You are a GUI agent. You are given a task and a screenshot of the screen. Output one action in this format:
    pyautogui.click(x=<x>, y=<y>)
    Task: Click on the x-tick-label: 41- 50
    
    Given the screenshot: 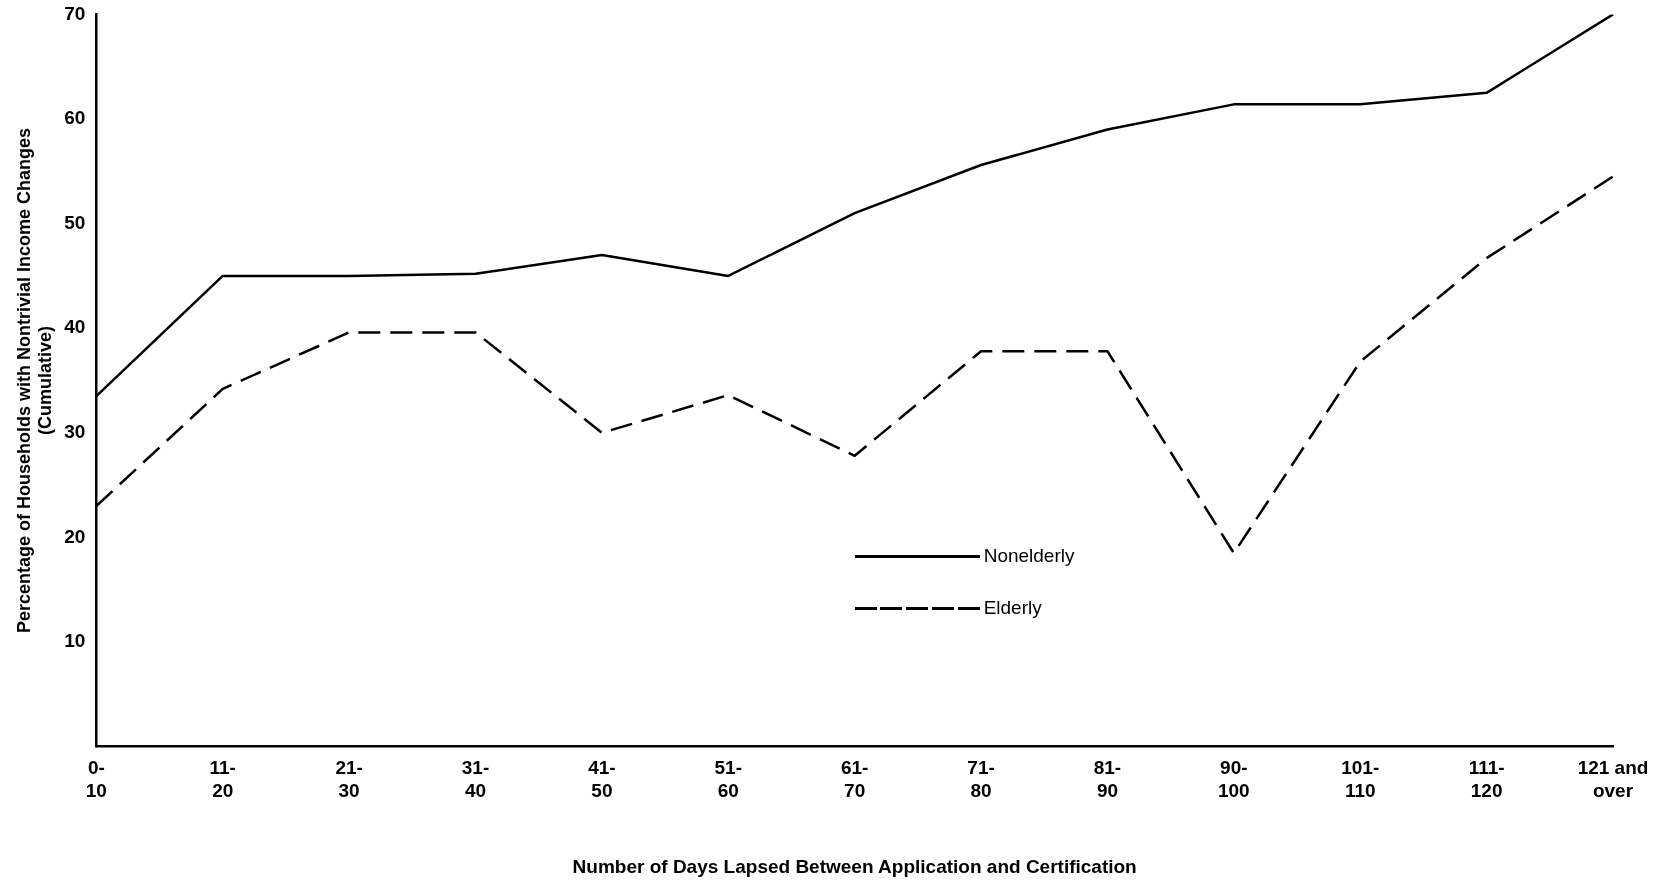 What is the action you would take?
    pyautogui.click(x=602, y=779)
    